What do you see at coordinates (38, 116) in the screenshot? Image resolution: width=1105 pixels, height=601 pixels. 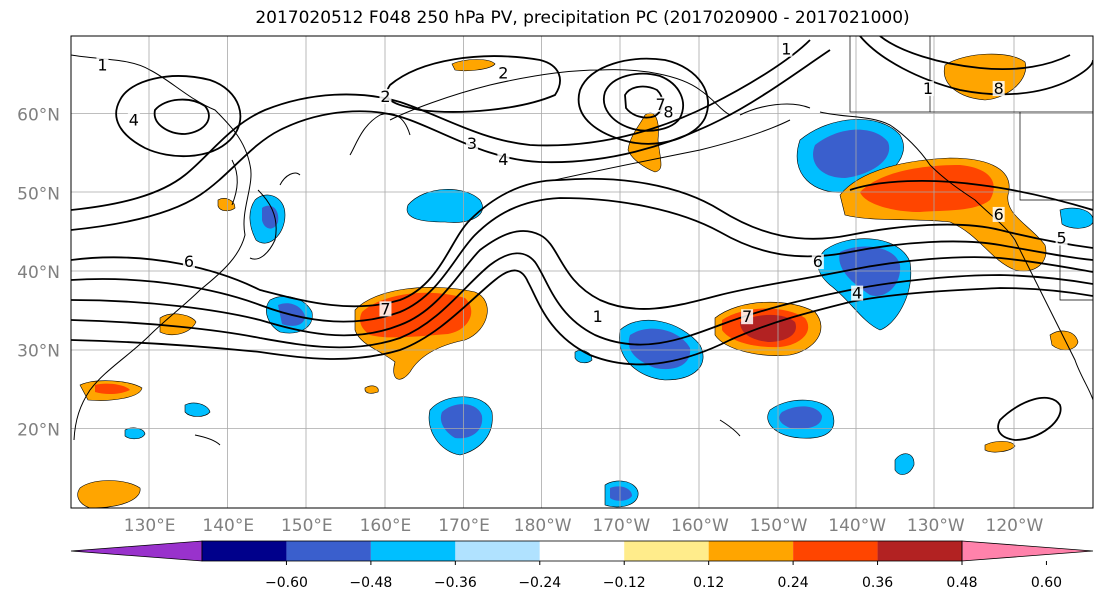 I see `lat-label: 60°N` at bounding box center [38, 116].